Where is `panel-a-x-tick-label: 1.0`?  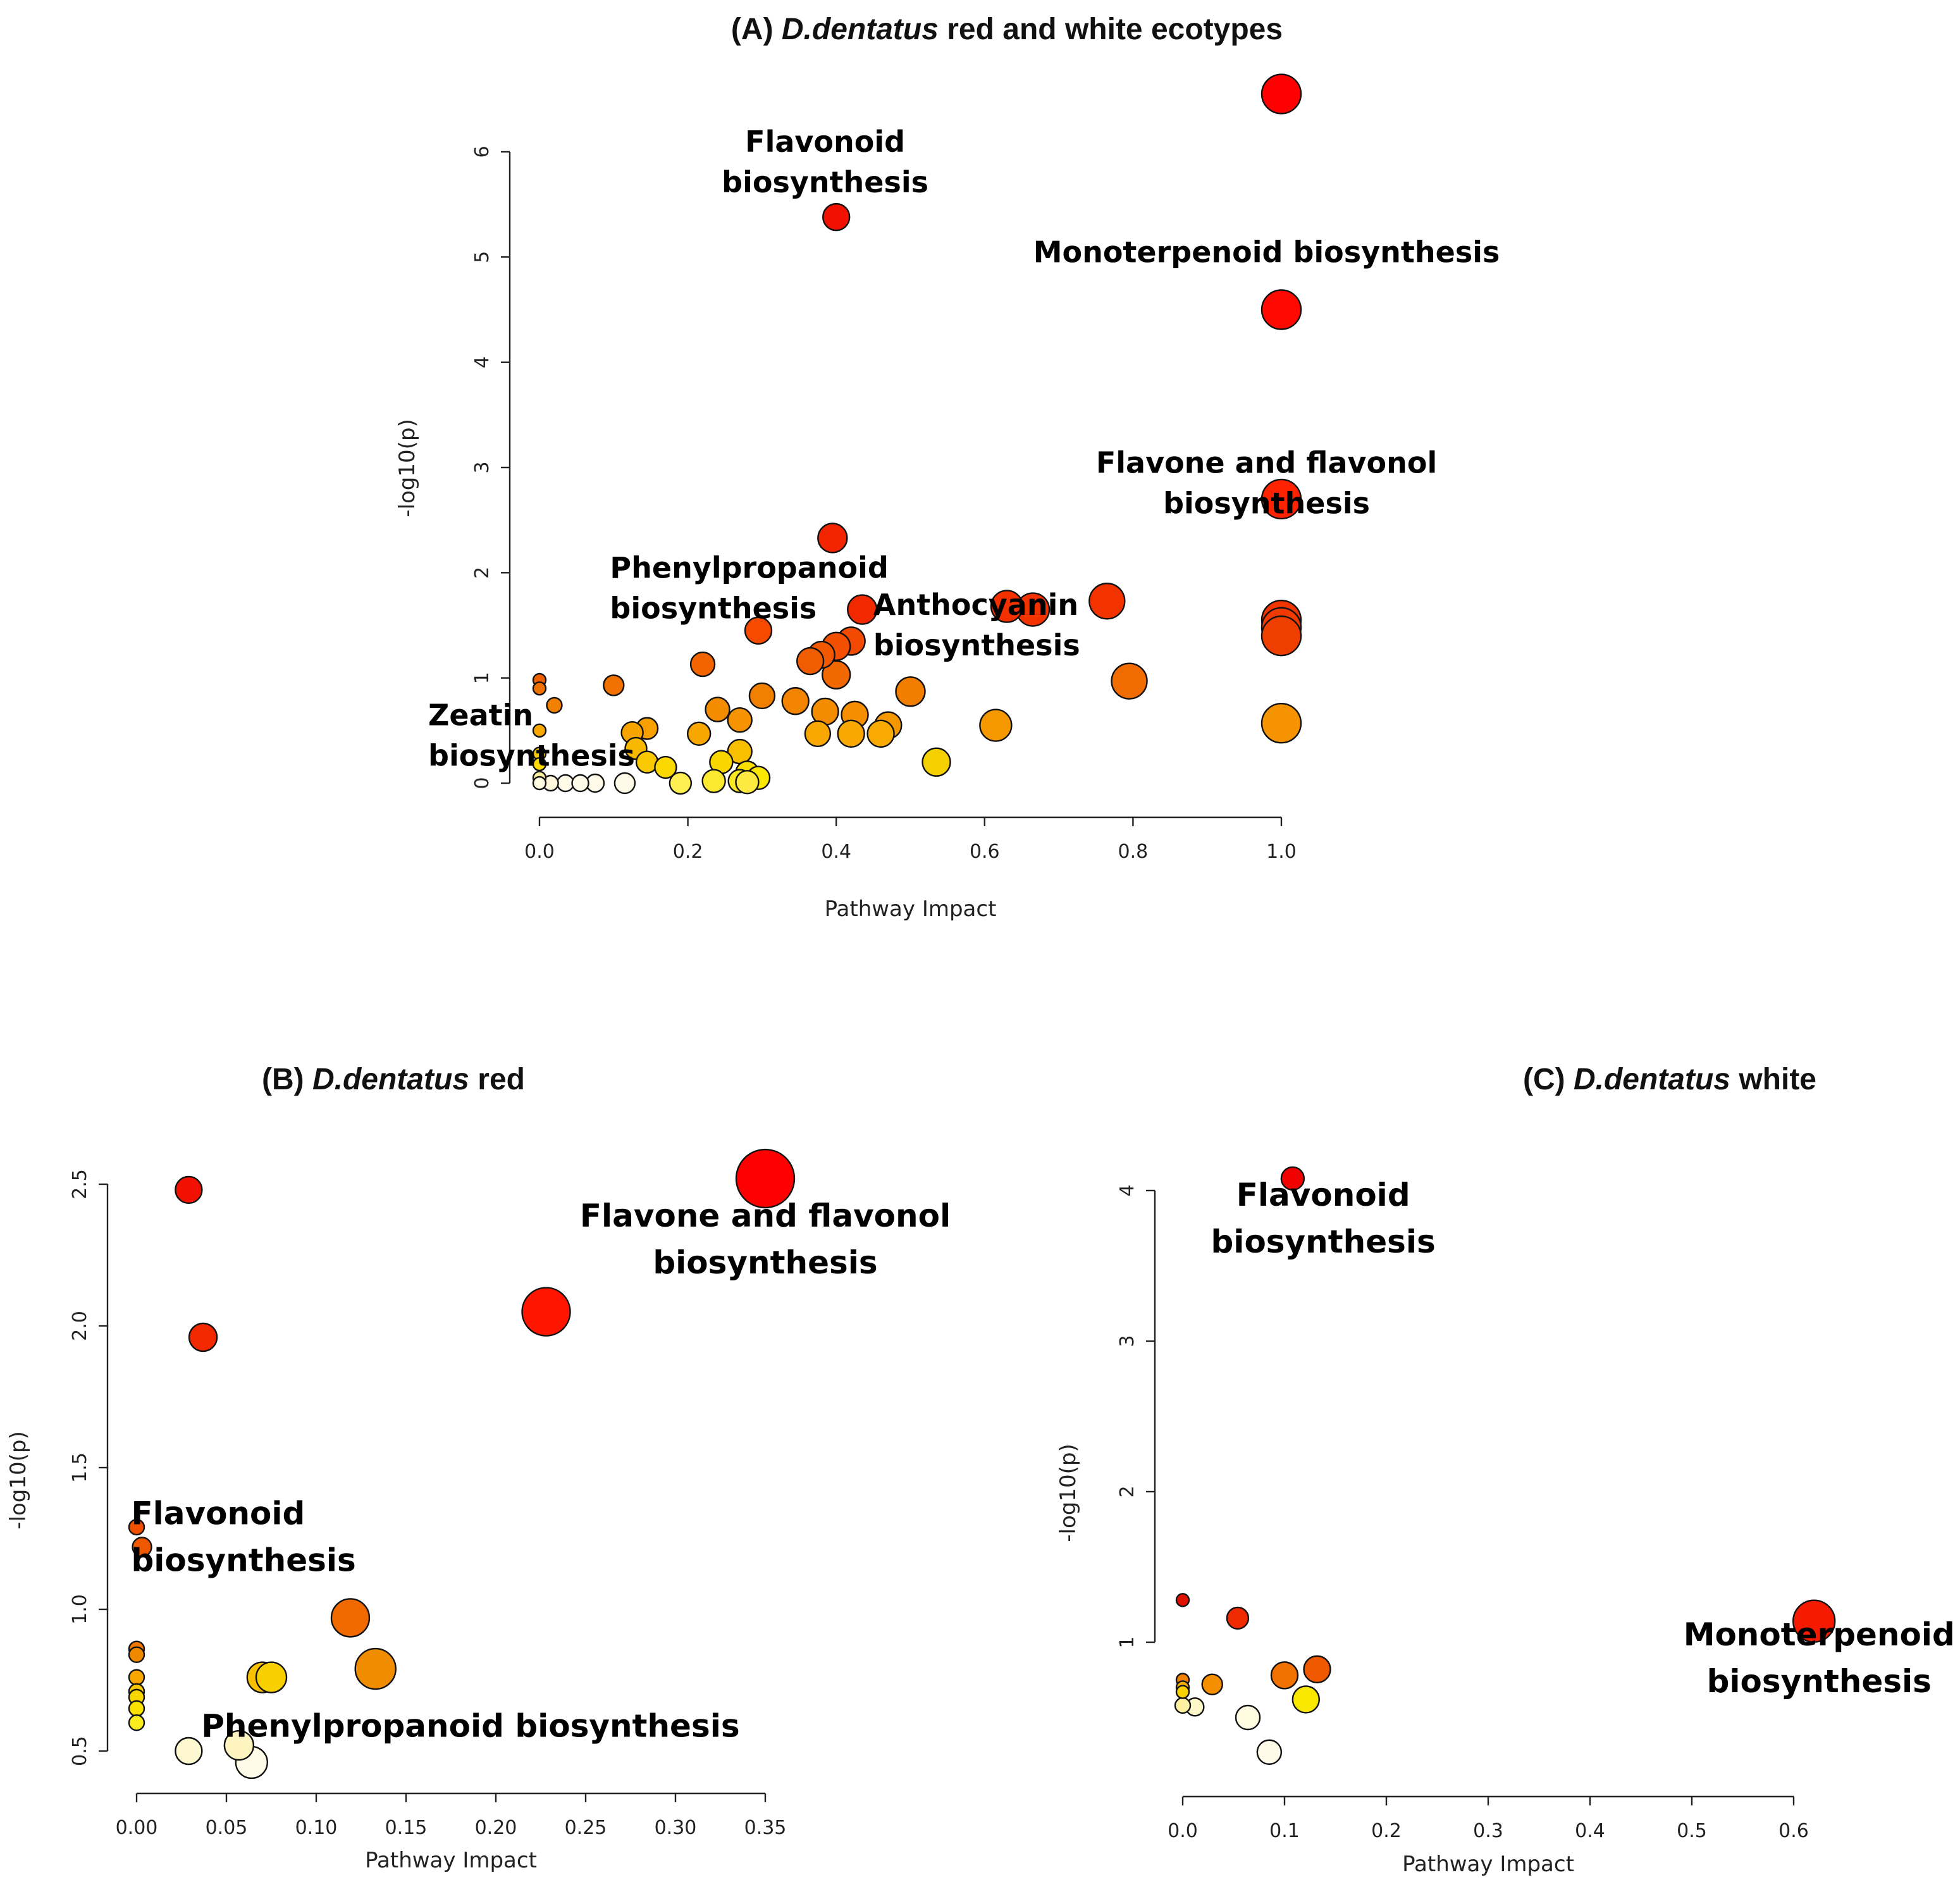
panel-a-x-tick-label: 1.0 is located at coordinates (1281, 852).